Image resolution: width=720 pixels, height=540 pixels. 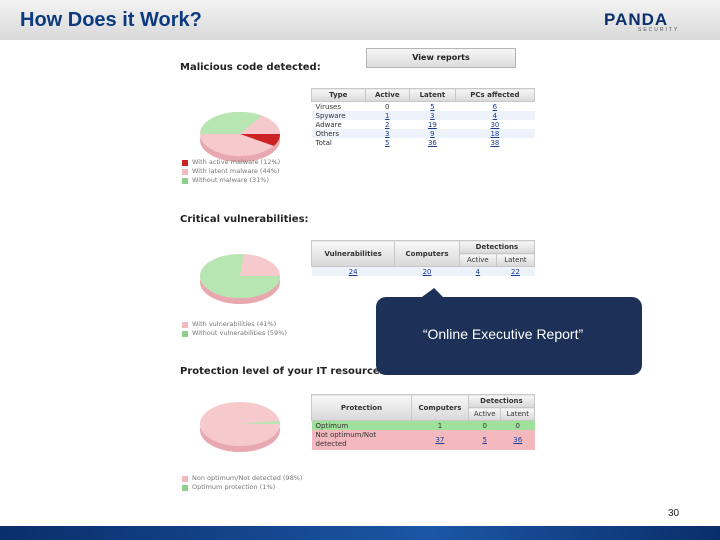 What do you see at coordinates (674, 513) in the screenshot?
I see `page-number: 30` at bounding box center [674, 513].